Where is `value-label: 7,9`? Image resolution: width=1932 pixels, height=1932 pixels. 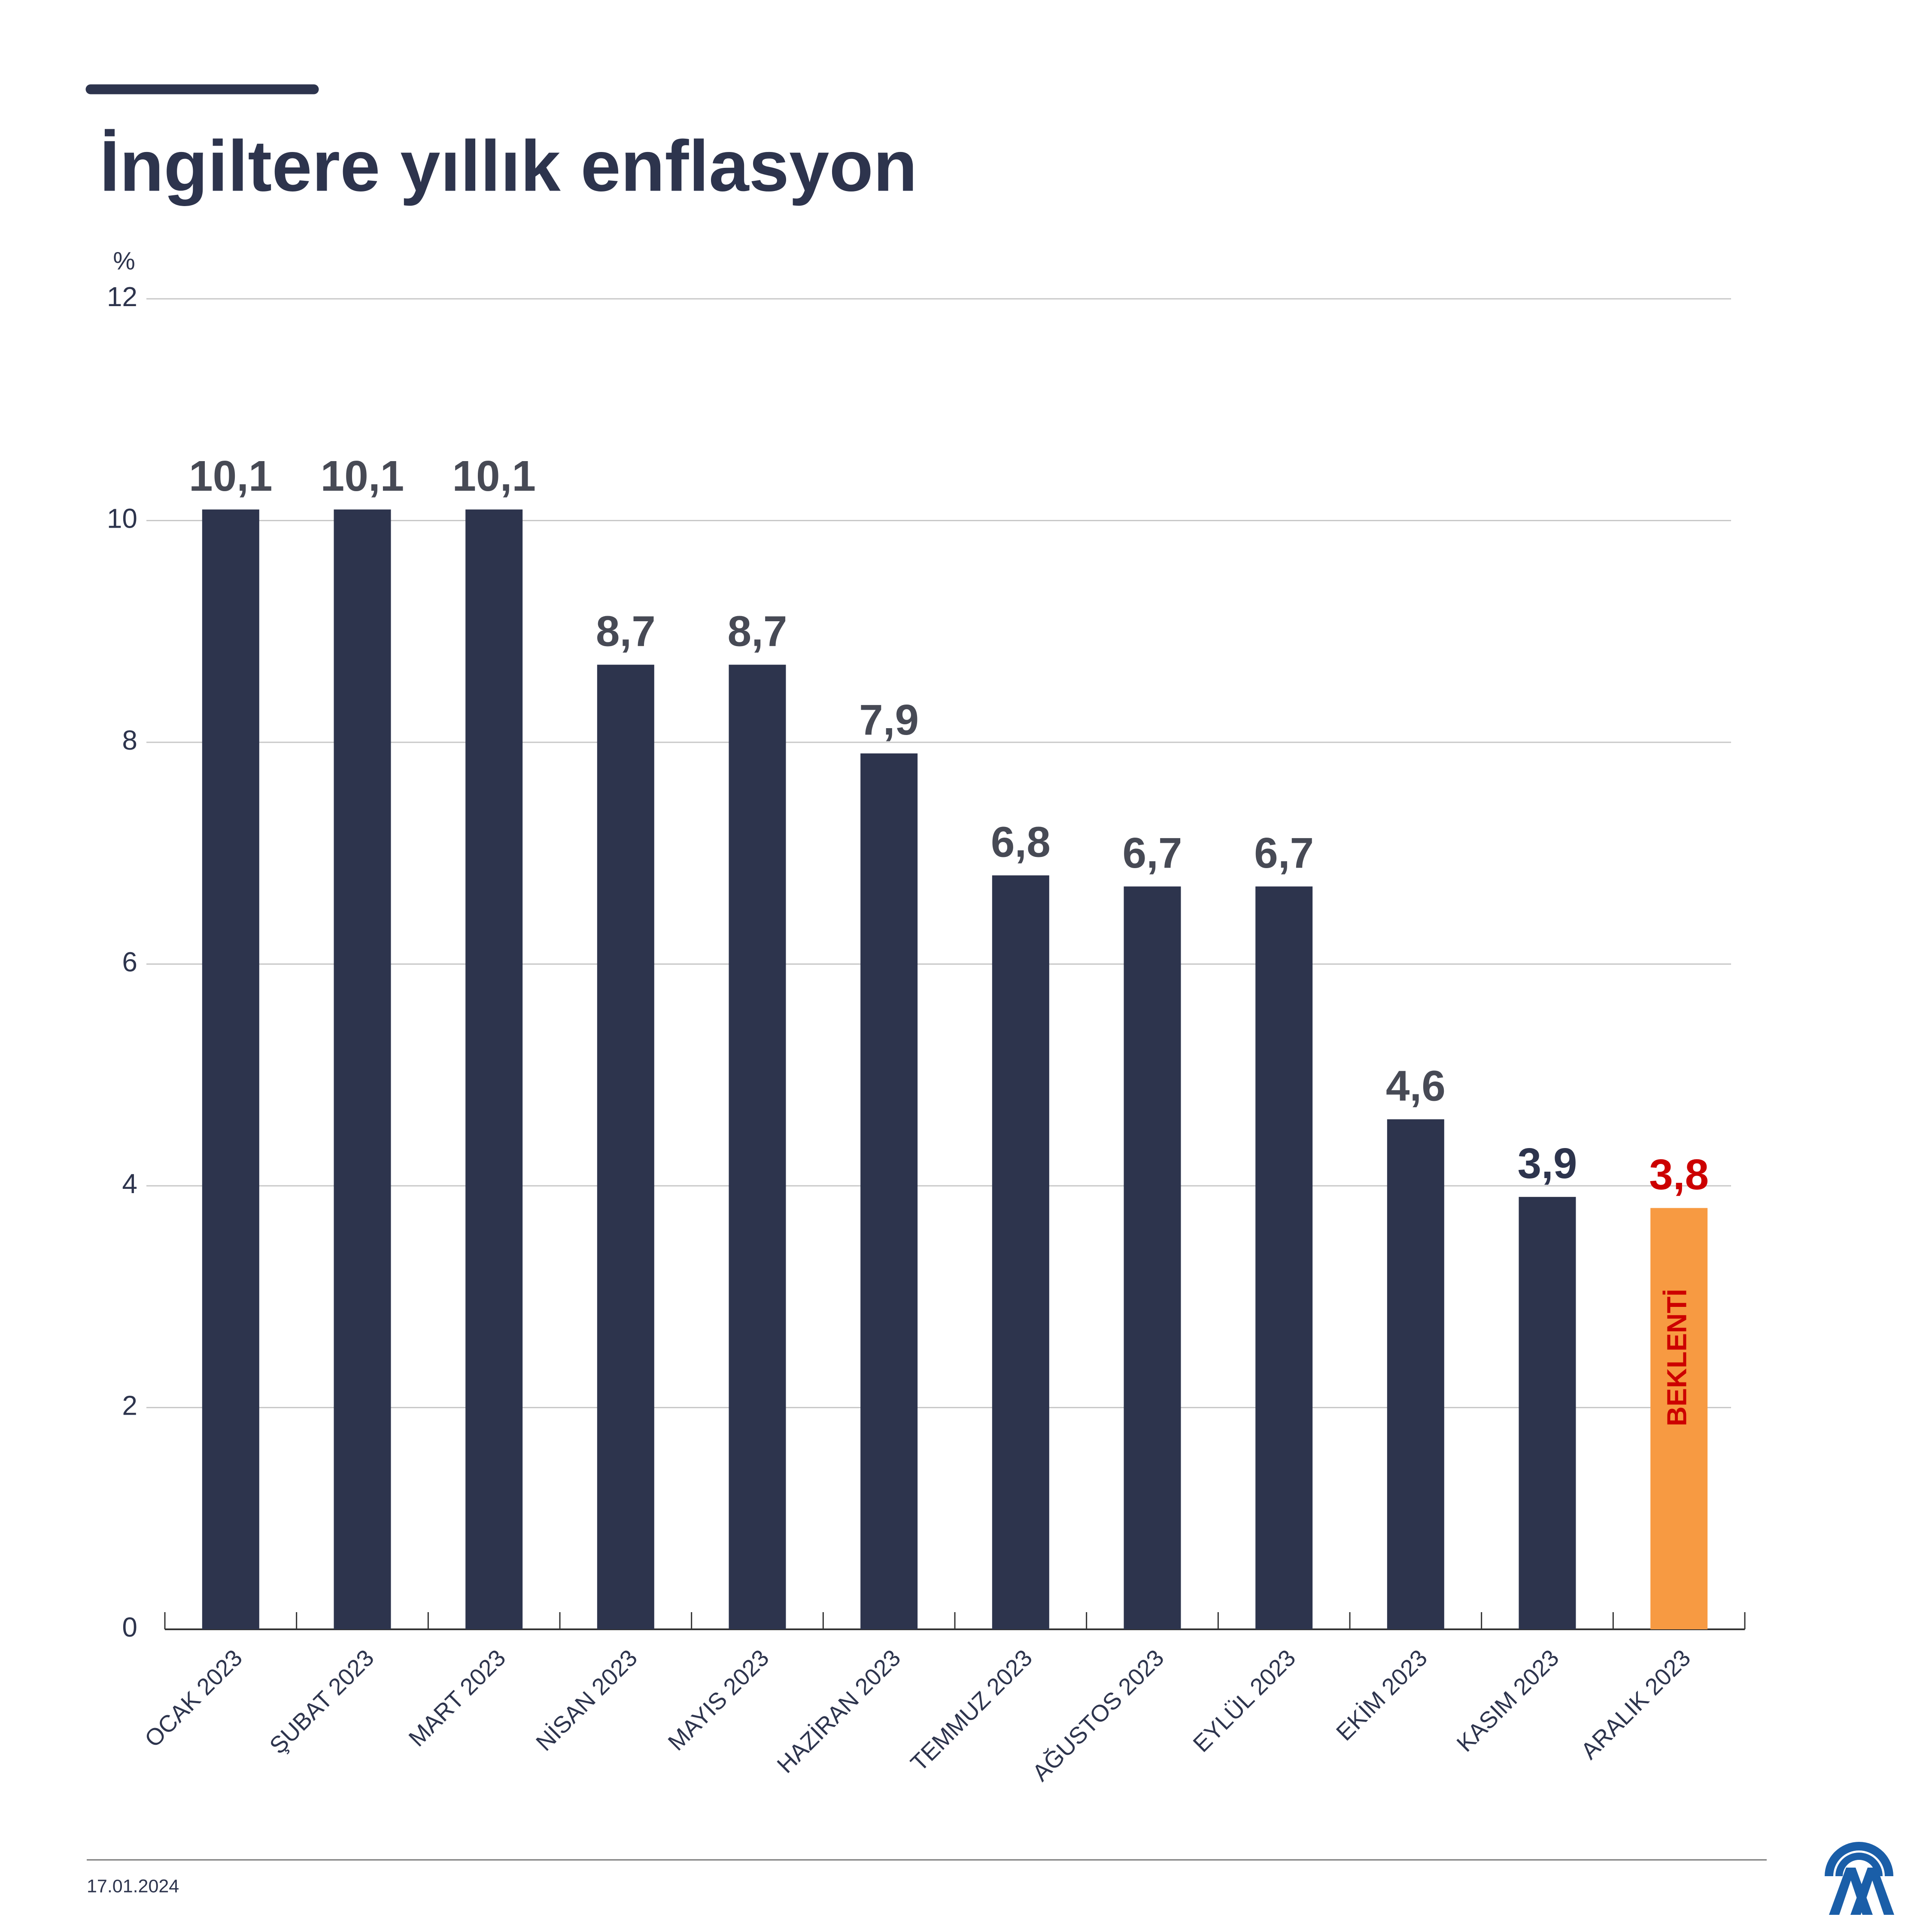 value-label: 7,9 is located at coordinates (889, 720).